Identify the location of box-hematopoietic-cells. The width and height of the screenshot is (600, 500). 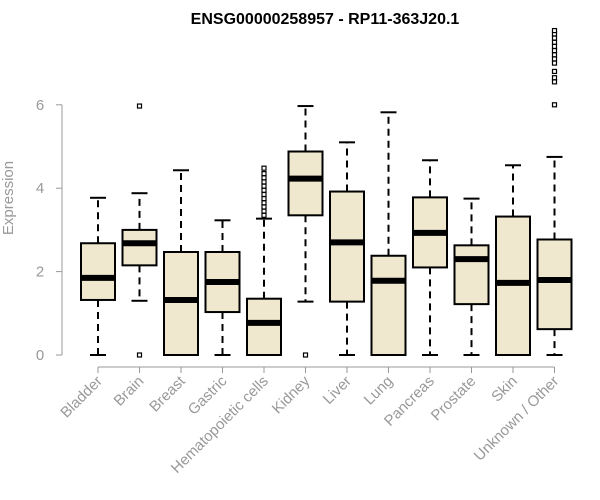
(264, 260).